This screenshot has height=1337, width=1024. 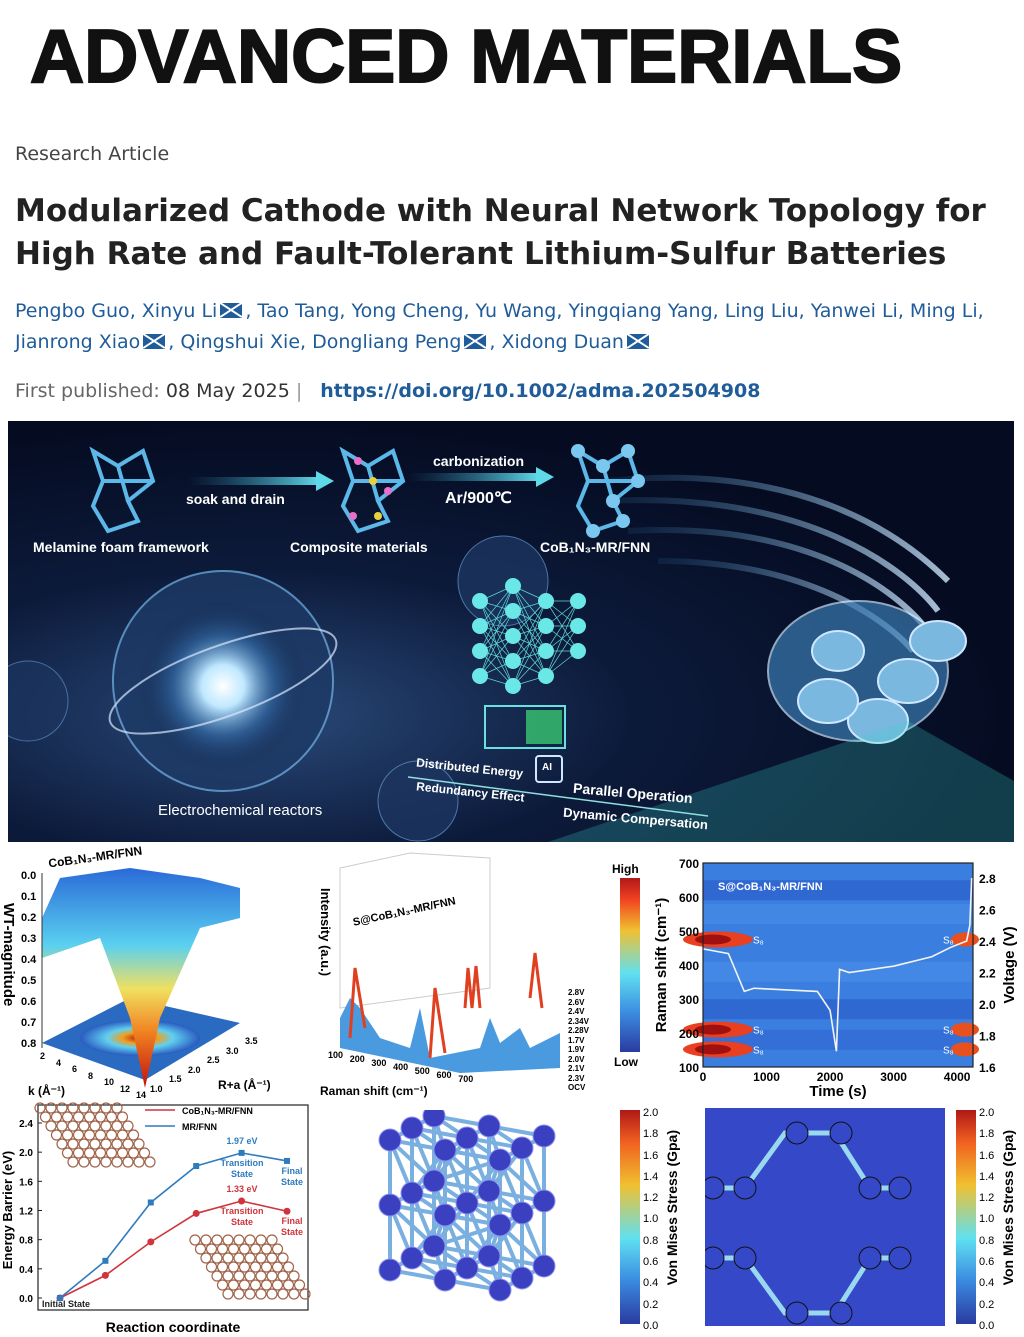 I want to click on heatmap-band, so click(x=838, y=971).